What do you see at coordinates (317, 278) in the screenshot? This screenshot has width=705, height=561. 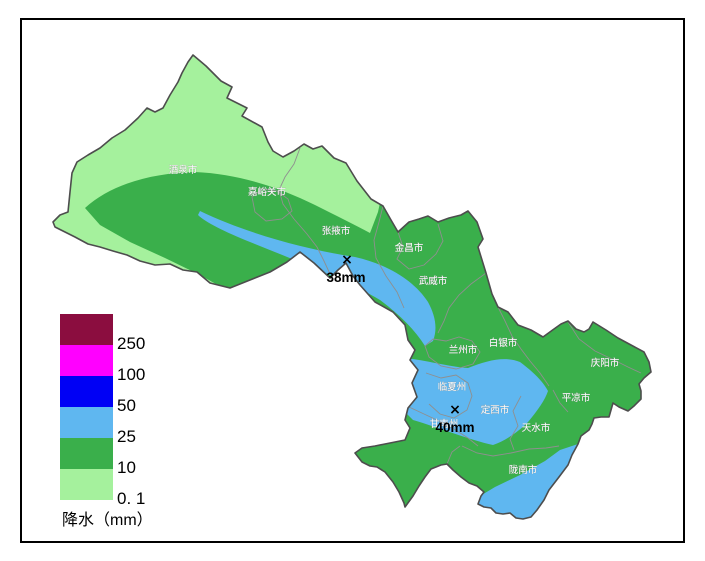 I see `precip-band-25mm-corridor` at bounding box center [317, 278].